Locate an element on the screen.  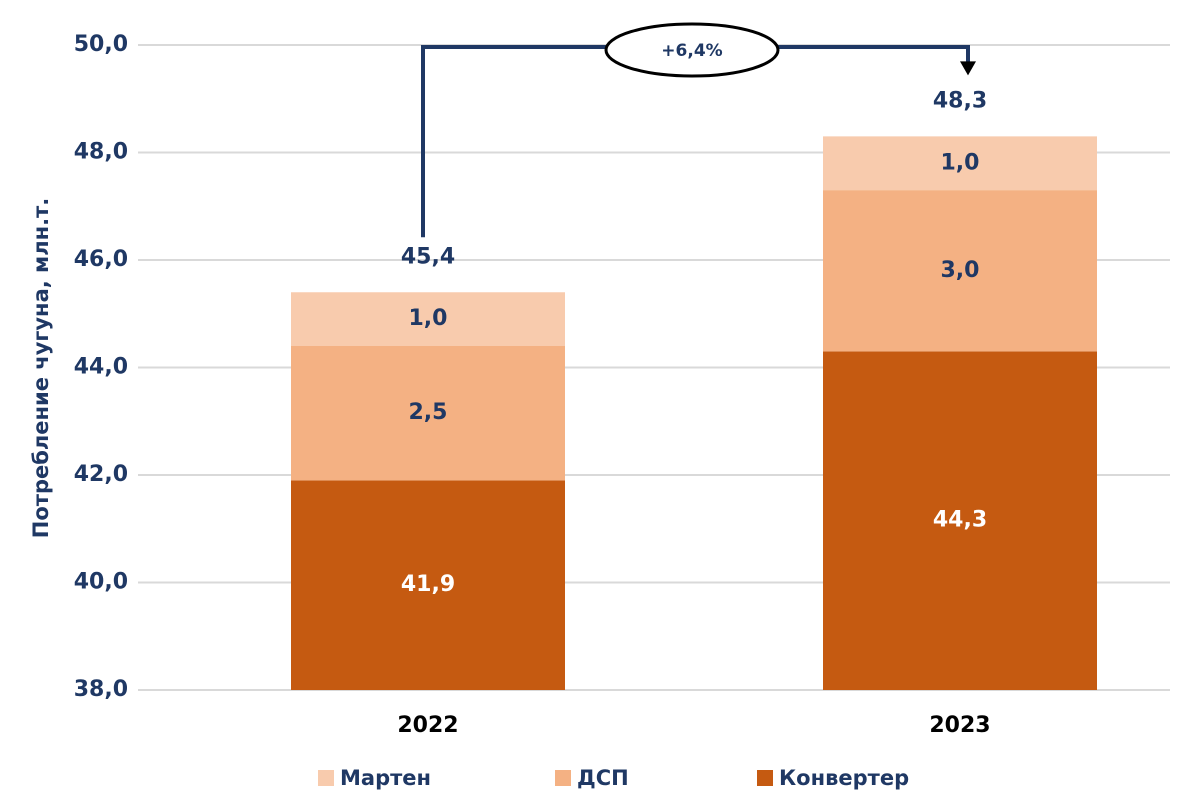
legend-label: ДСП is located at coordinates (603, 778).